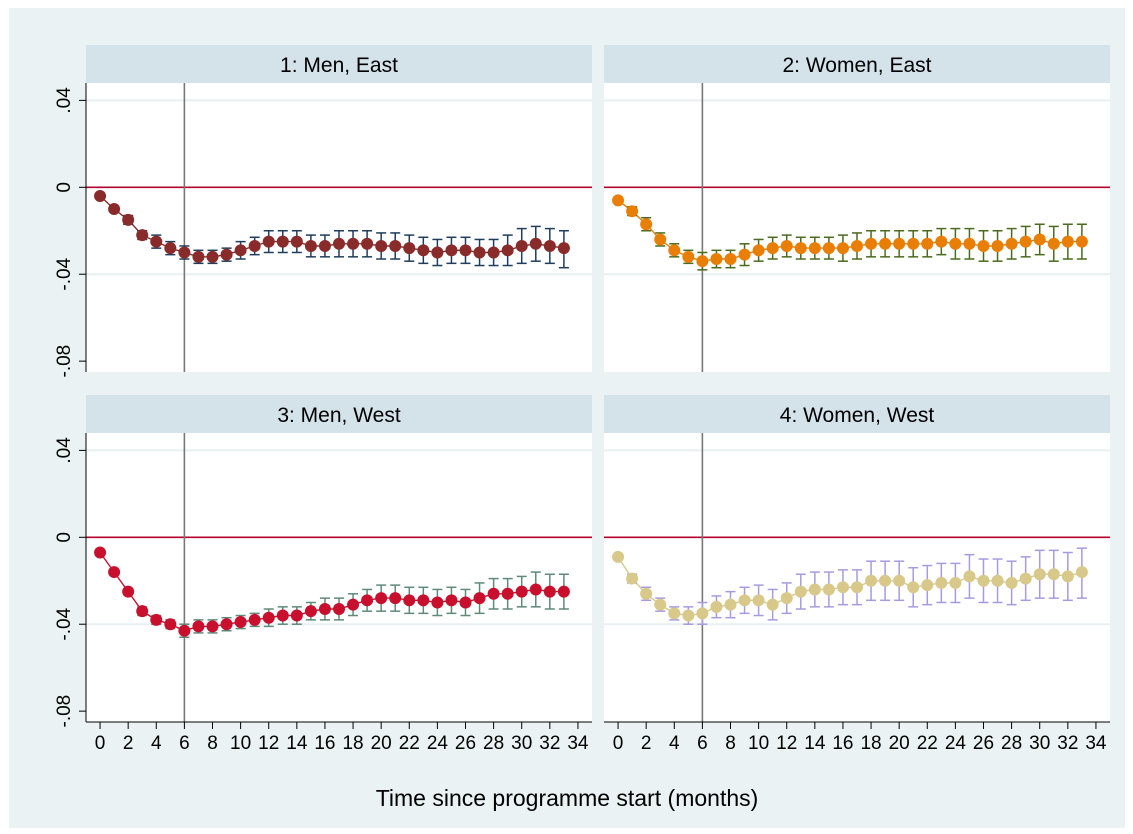 Image resolution: width=1133 pixels, height=834 pixels. I want to click on x-tick-label: 12, so click(786, 743).